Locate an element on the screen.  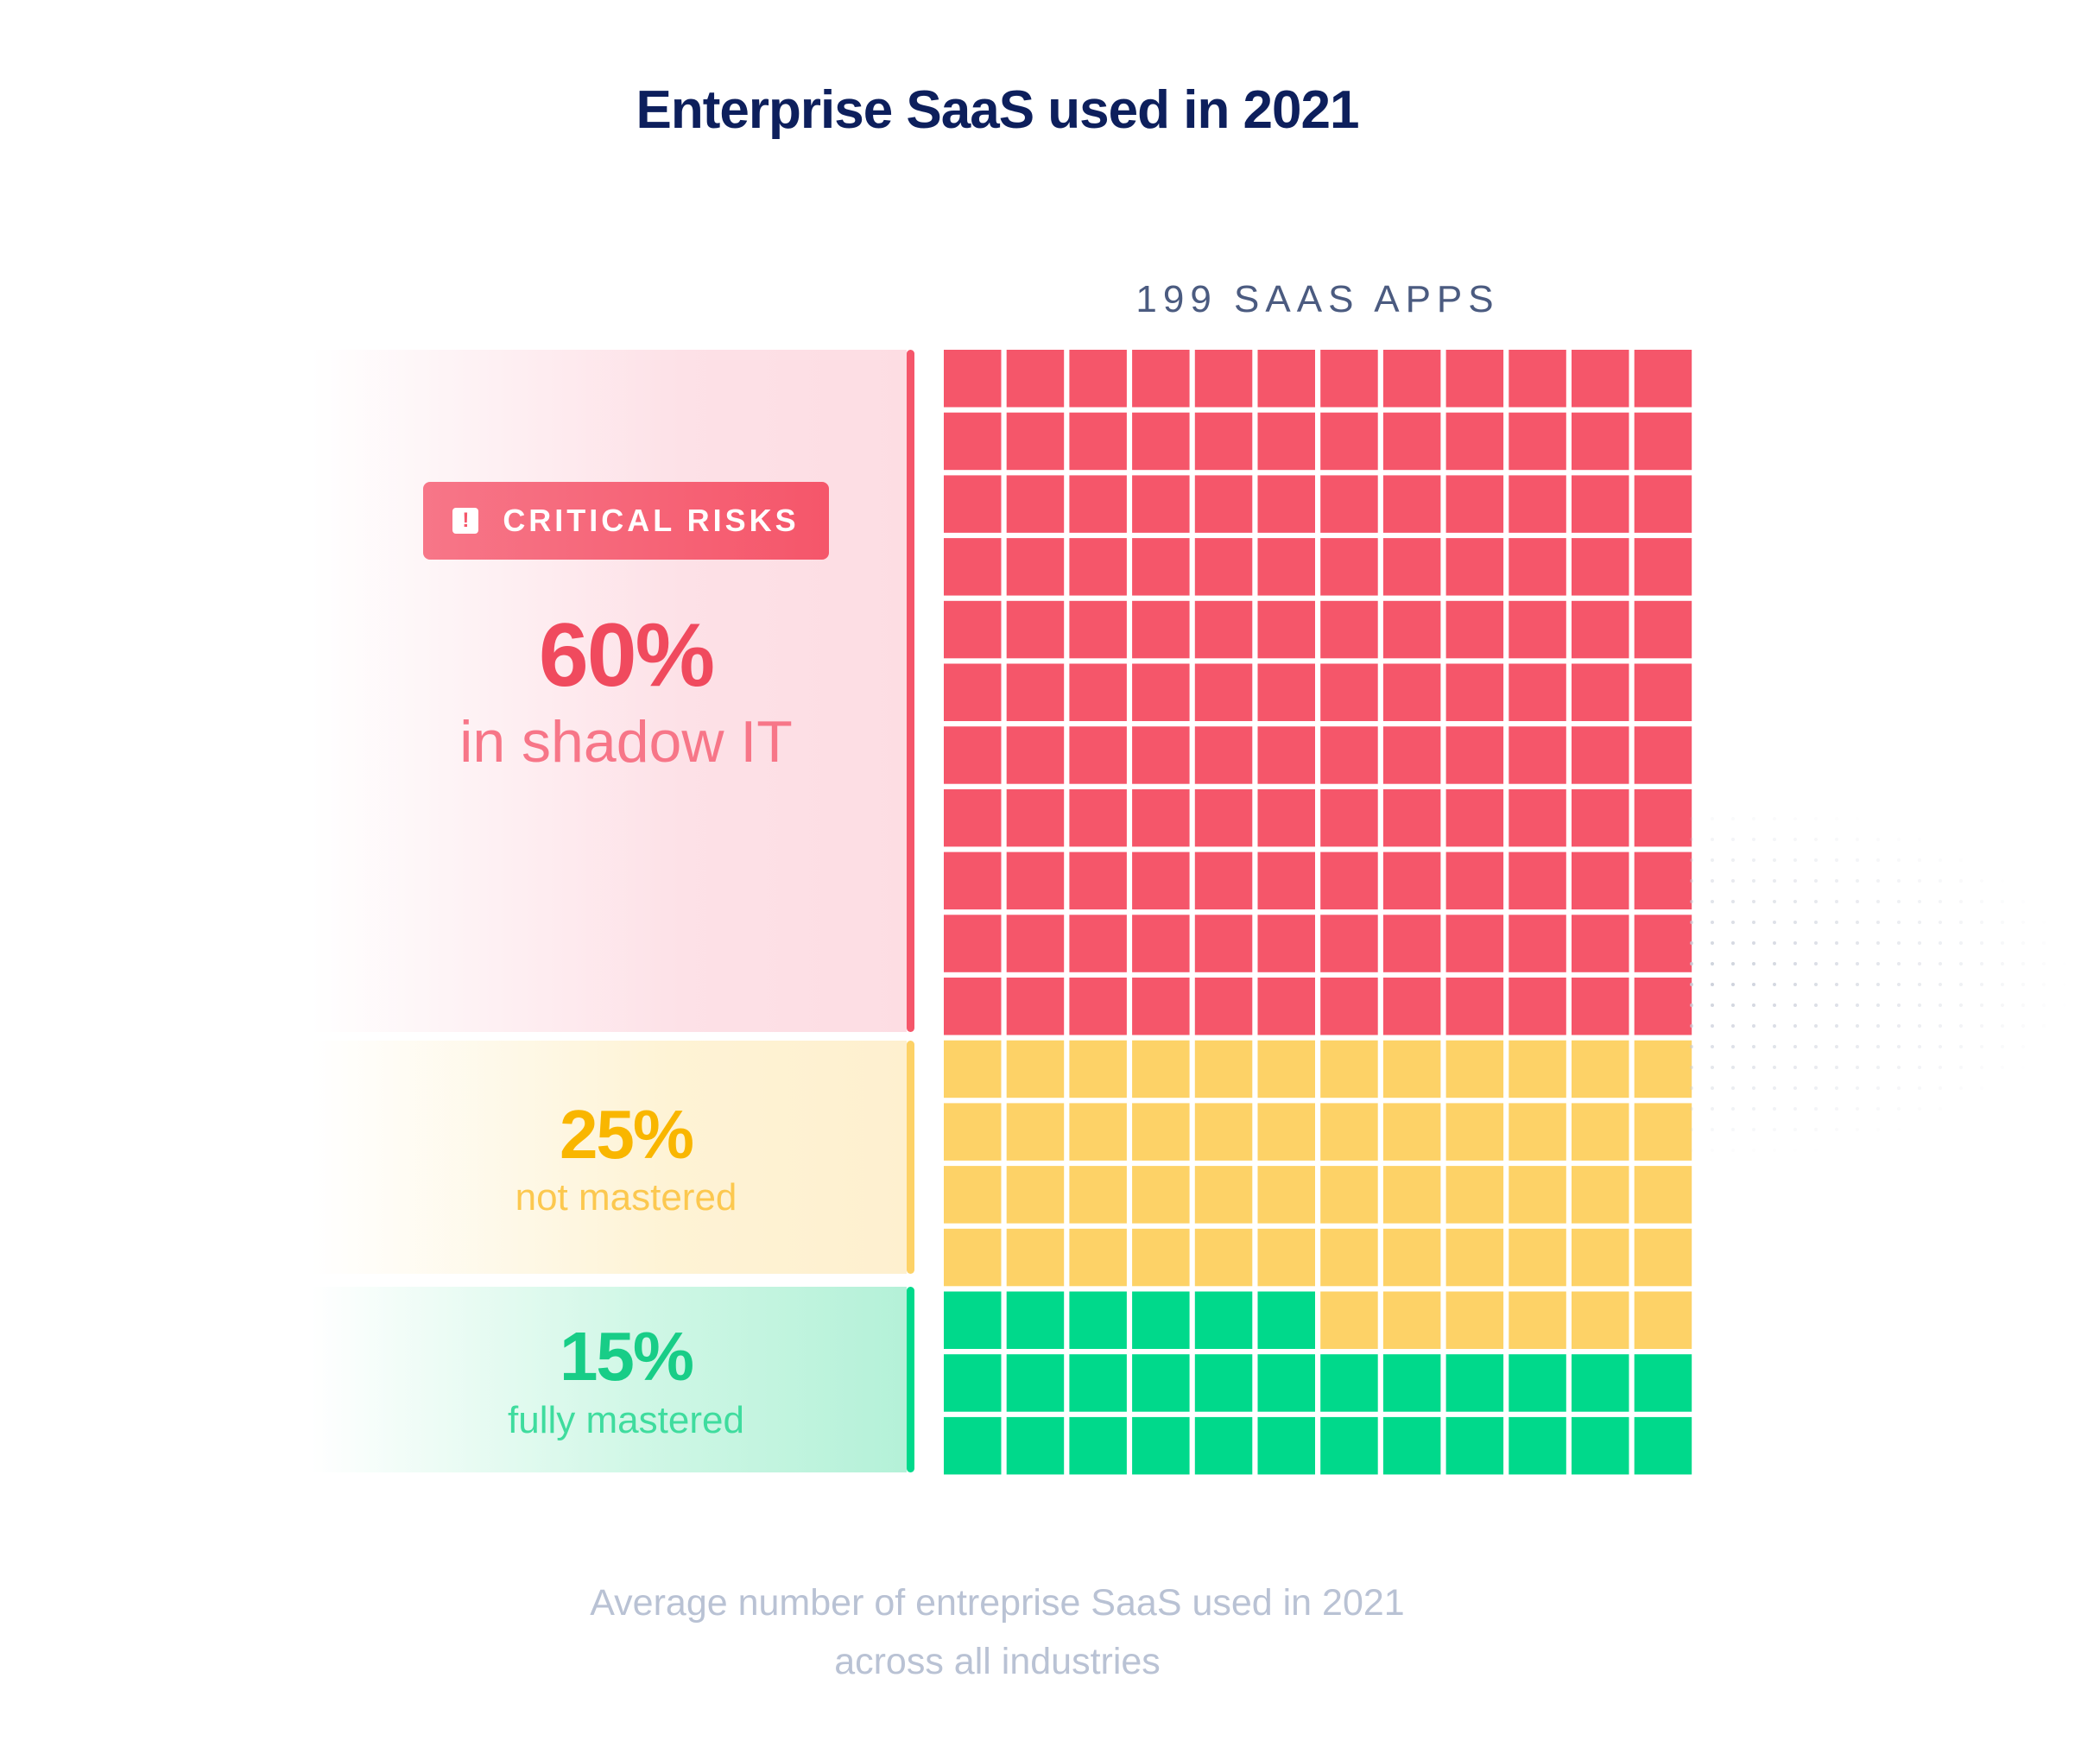
decorative-dot-pattern is located at coordinates (1868, 984).